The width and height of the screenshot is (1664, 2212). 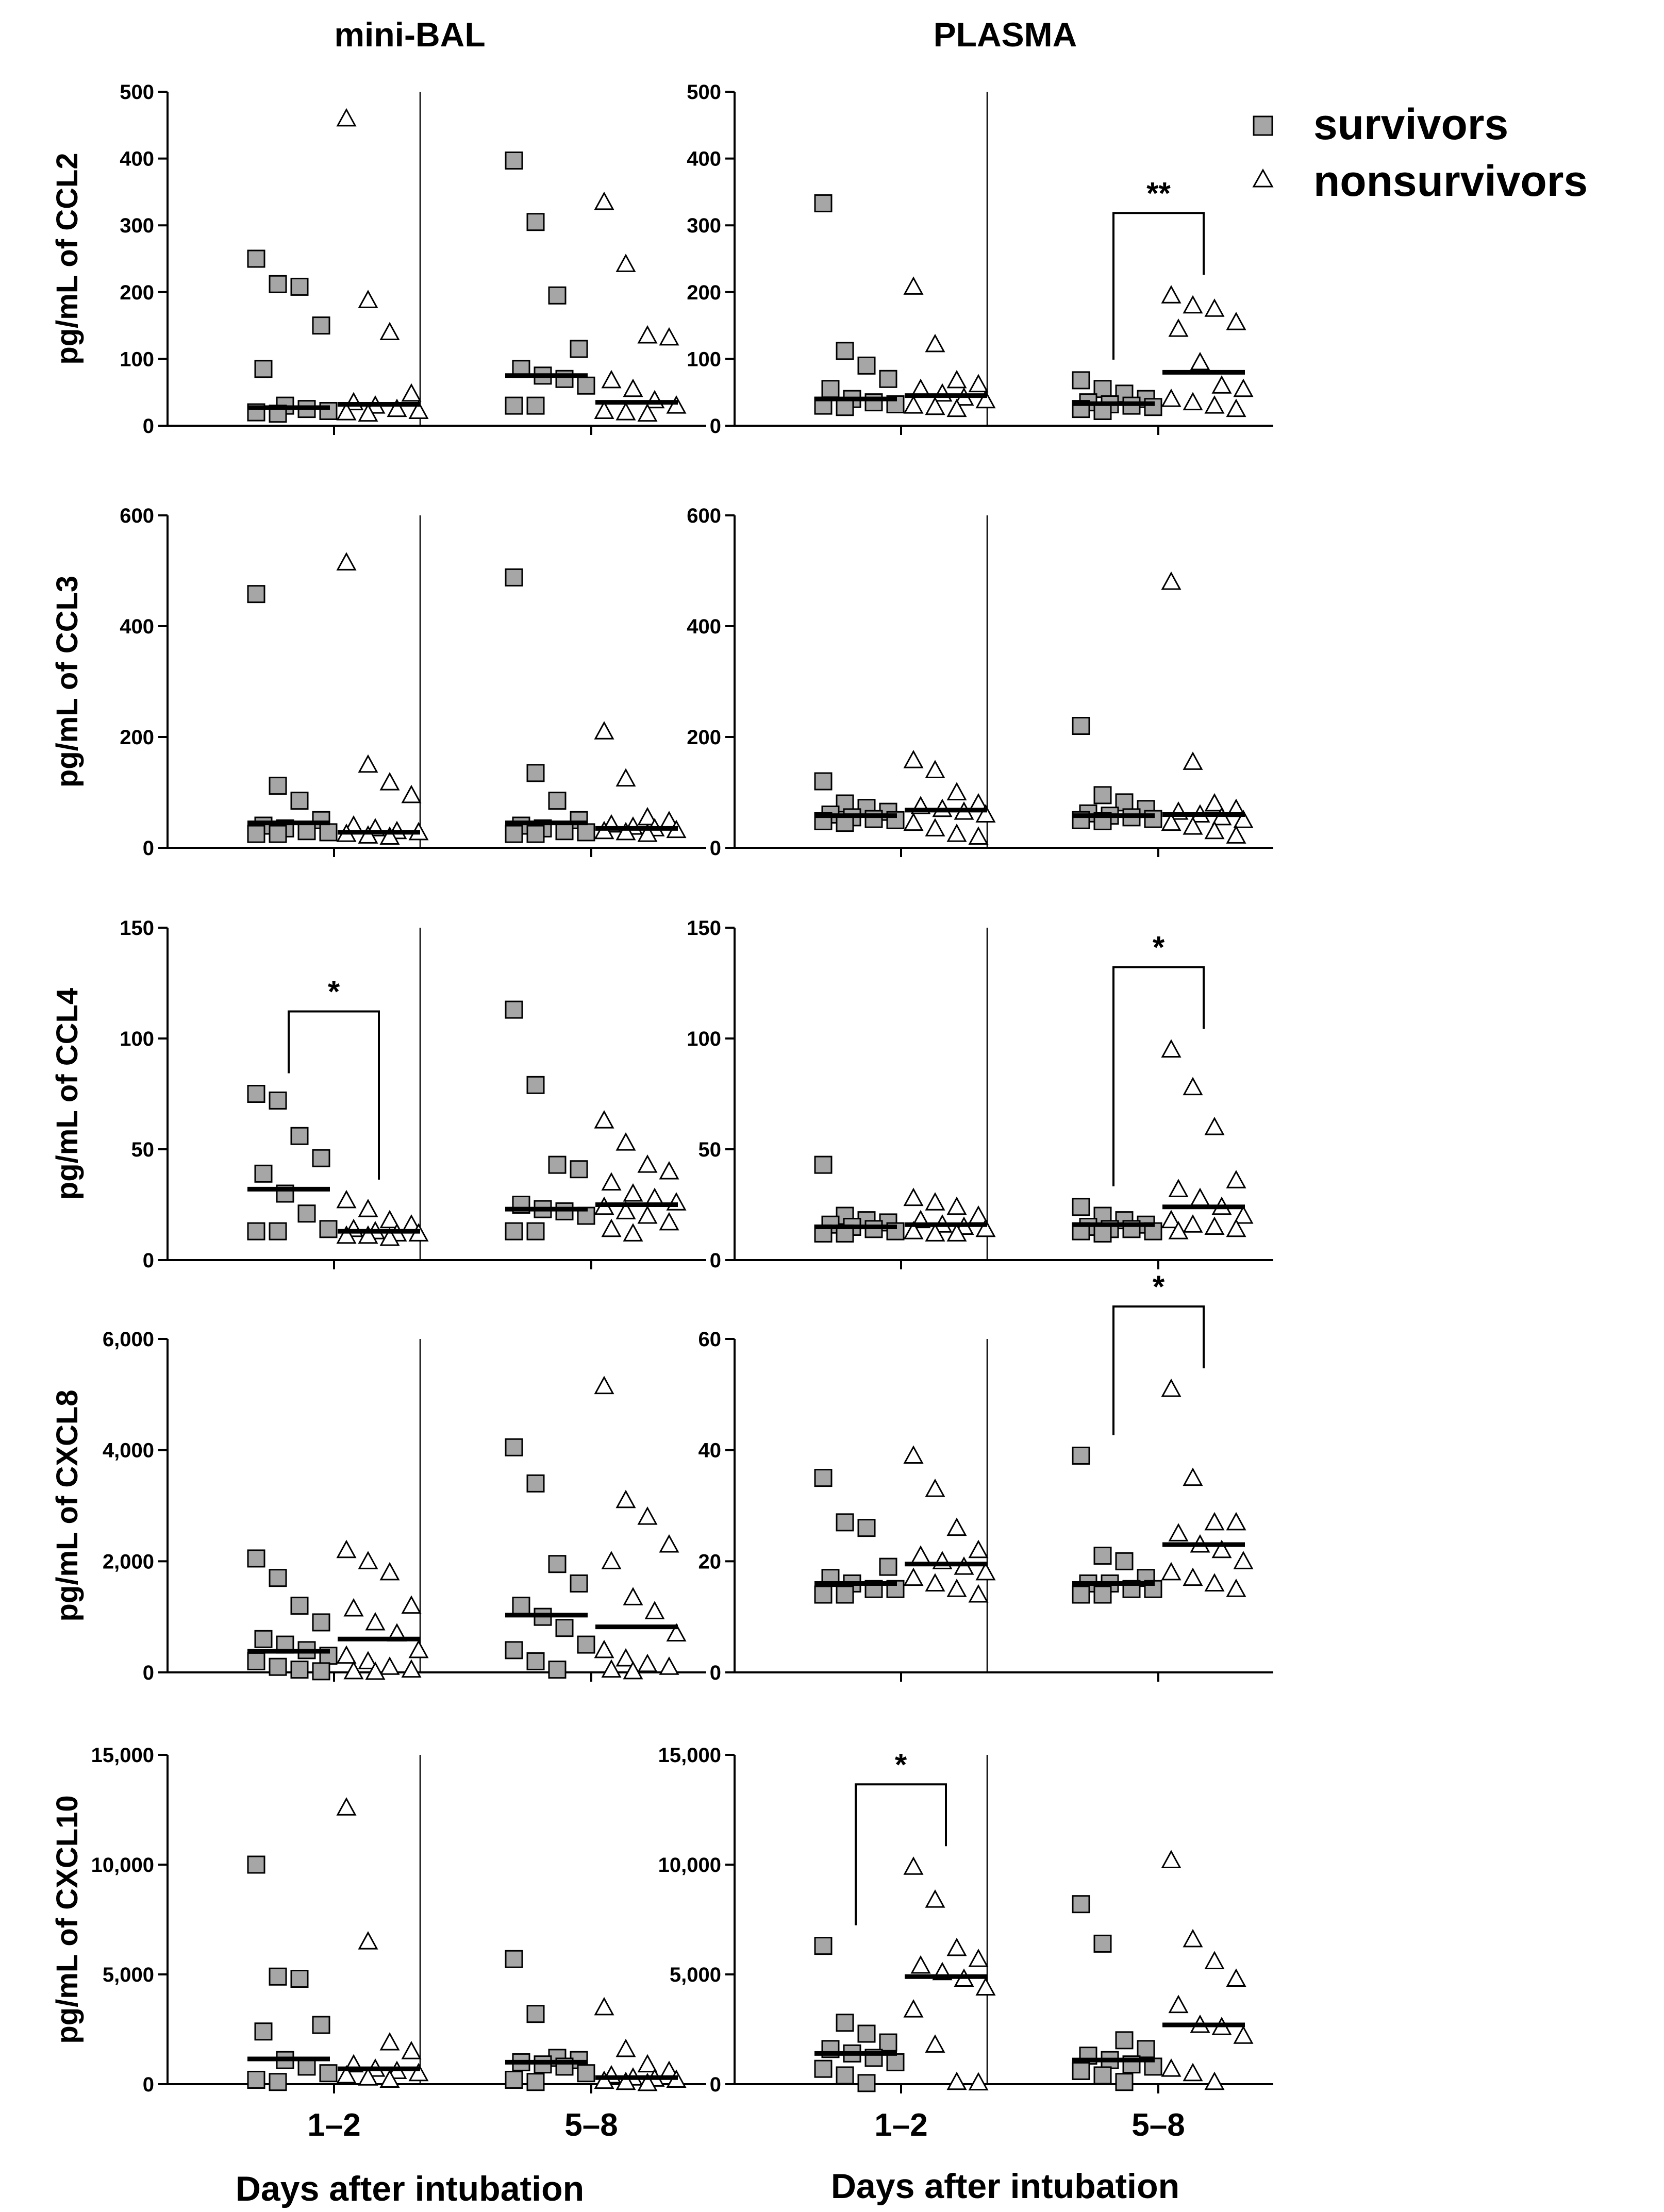 I want to click on column-title-mini-bal: mini-BAL, so click(x=409, y=34).